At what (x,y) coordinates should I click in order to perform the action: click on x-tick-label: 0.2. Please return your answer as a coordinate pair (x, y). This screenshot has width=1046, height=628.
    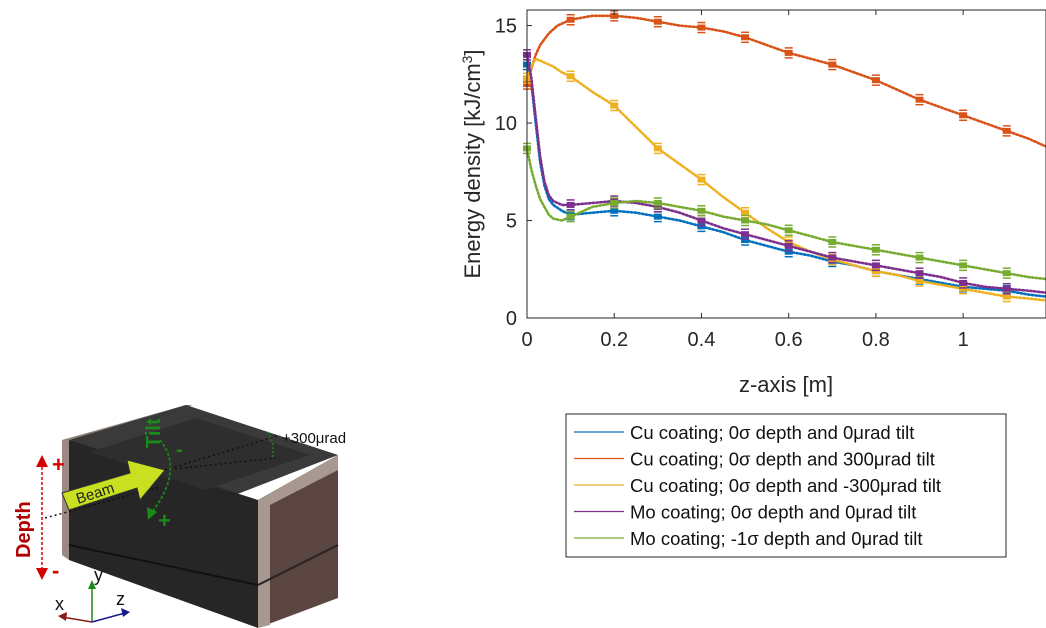
    Looking at the image, I should click on (614, 340).